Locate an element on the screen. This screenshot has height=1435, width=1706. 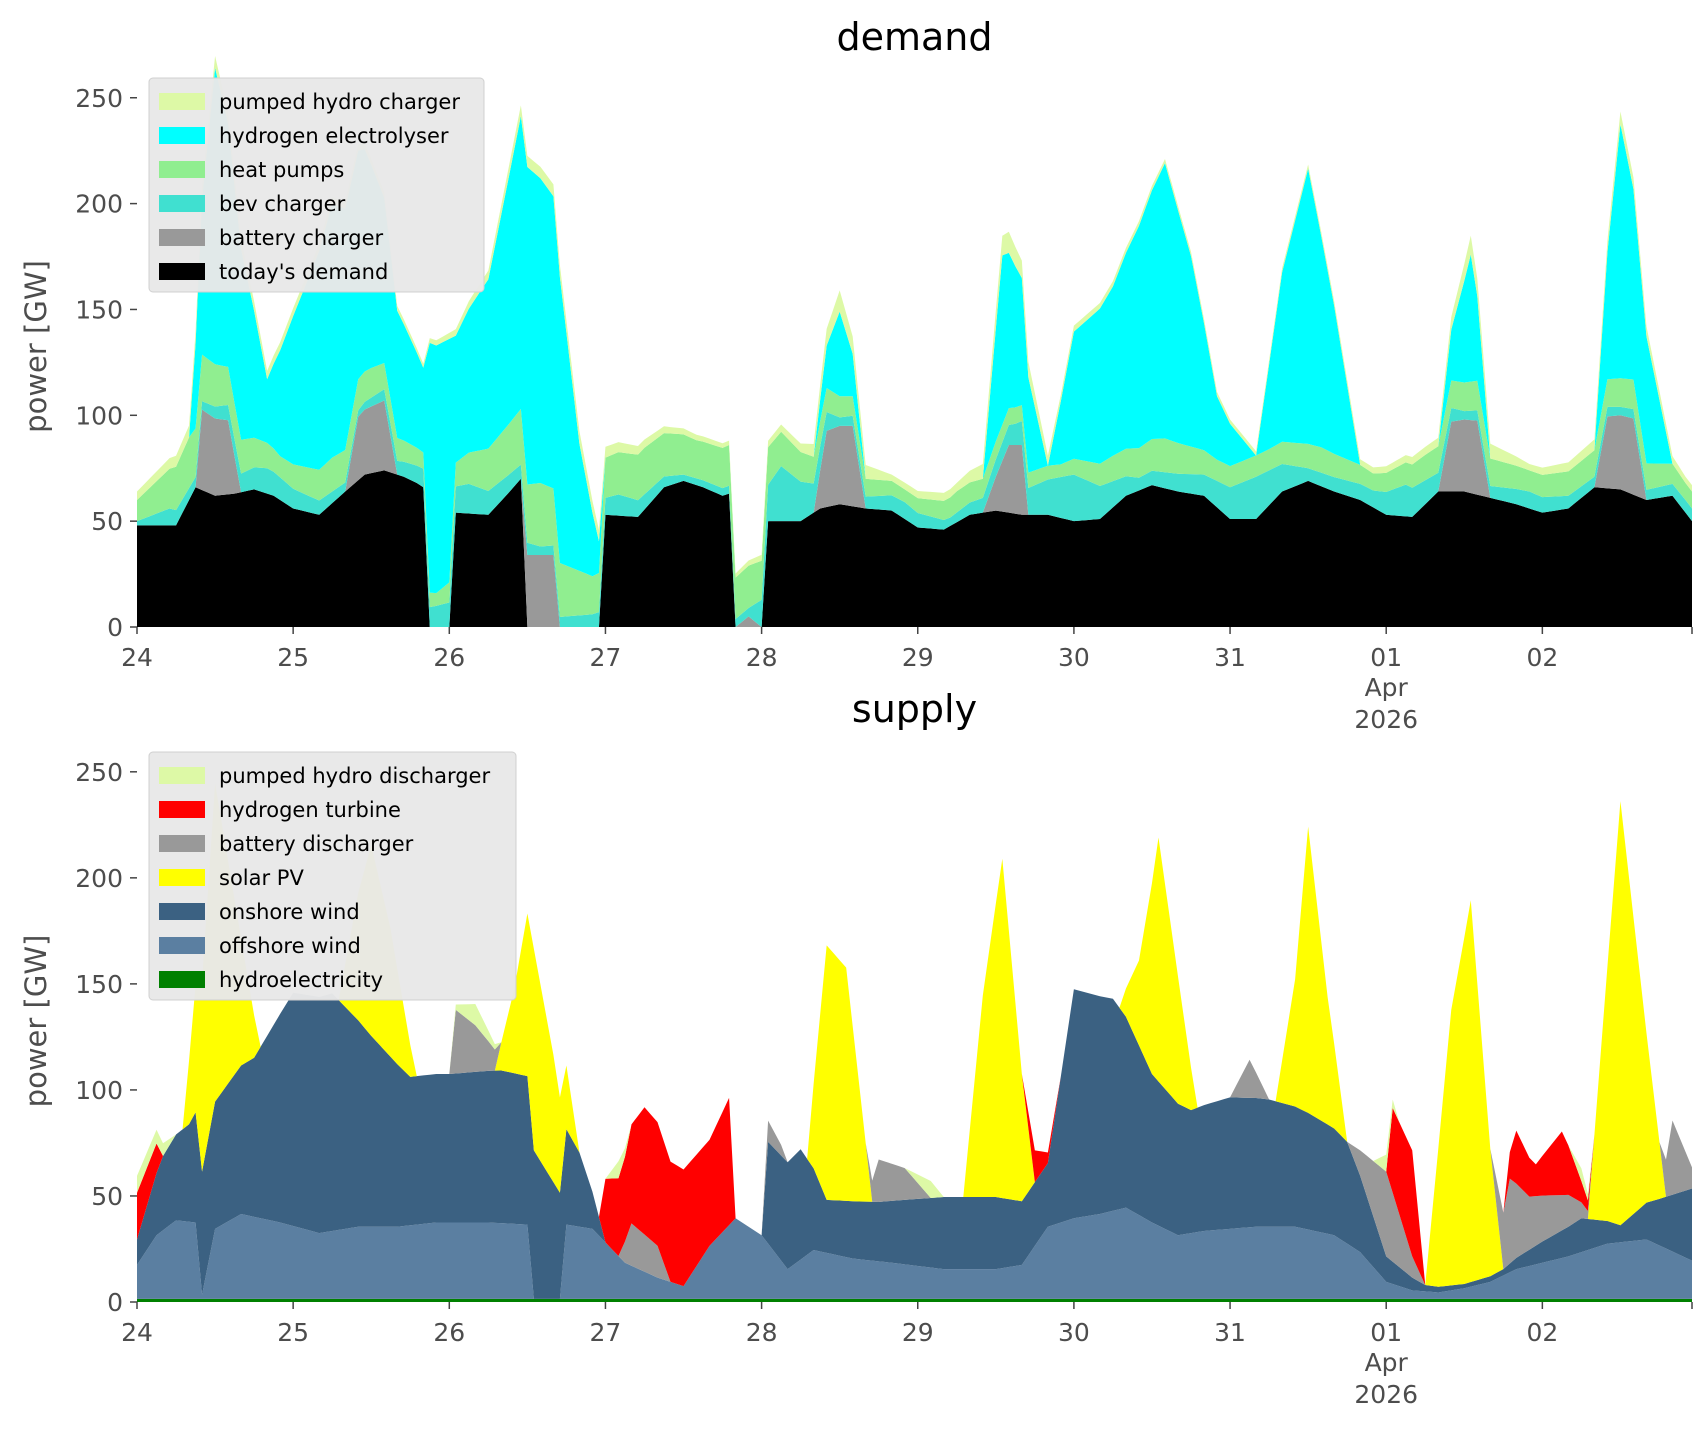
legend-label-bev-charger: bev charger is located at coordinates (282, 204).